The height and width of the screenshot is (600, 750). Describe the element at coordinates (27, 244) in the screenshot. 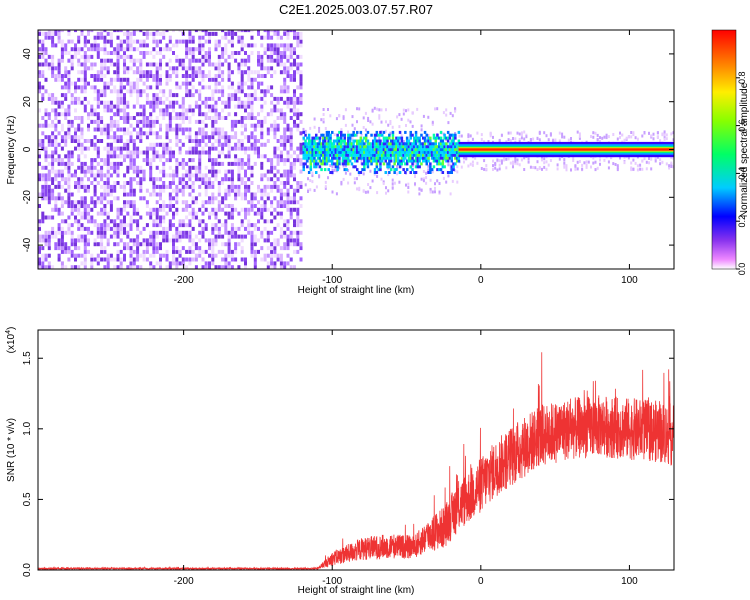

I see `y-tick-label: -40` at that location.